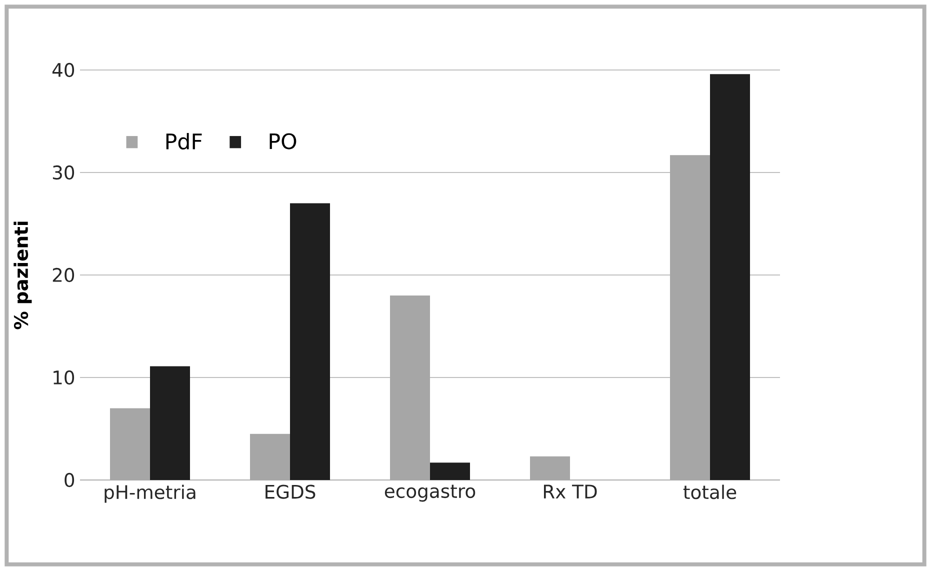 The image size is (931, 571). What do you see at coordinates (184, 141) in the screenshot?
I see `legend-label: PdF` at bounding box center [184, 141].